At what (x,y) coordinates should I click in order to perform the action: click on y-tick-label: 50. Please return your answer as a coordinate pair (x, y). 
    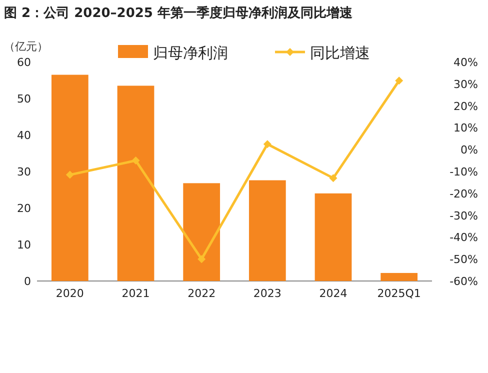
    Looking at the image, I should click on (24, 99).